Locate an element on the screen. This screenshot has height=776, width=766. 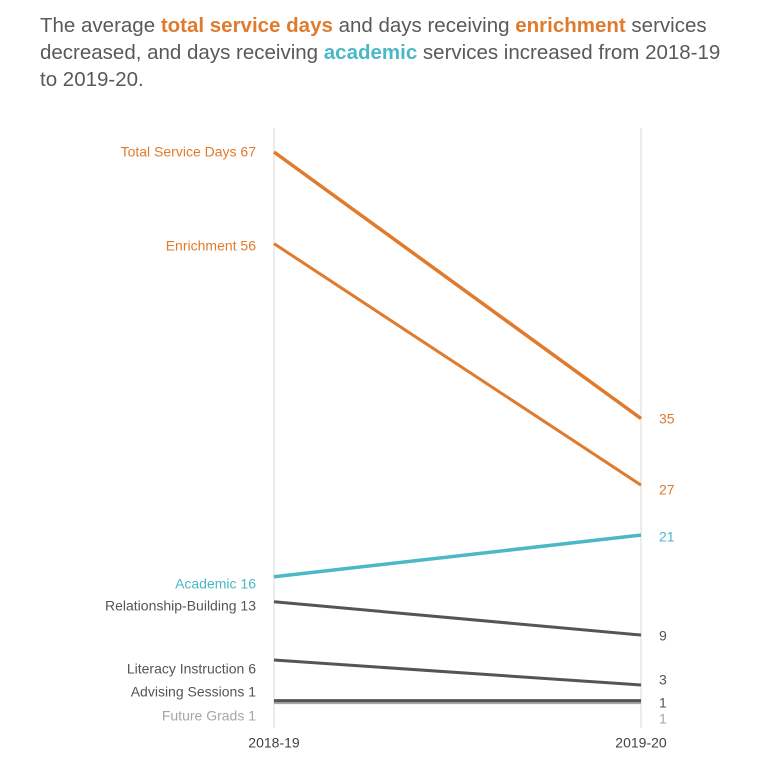
start-label: Total Service Days 67 is located at coordinates (189, 152).